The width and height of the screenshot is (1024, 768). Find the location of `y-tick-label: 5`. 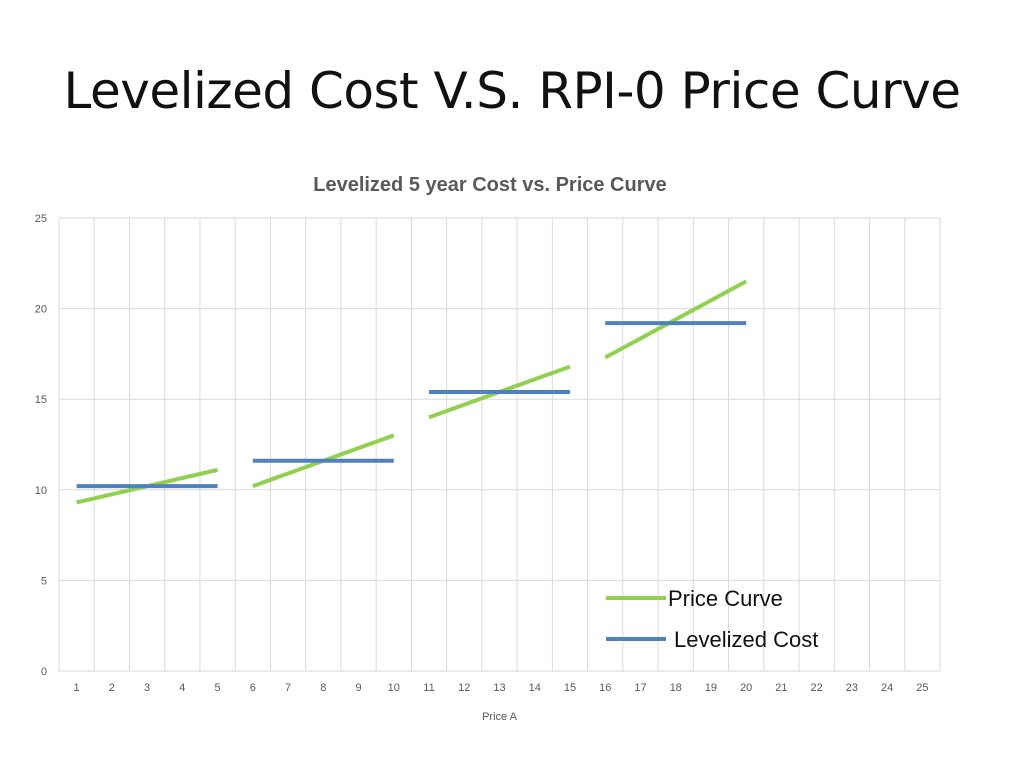

y-tick-label: 5 is located at coordinates (44, 581).